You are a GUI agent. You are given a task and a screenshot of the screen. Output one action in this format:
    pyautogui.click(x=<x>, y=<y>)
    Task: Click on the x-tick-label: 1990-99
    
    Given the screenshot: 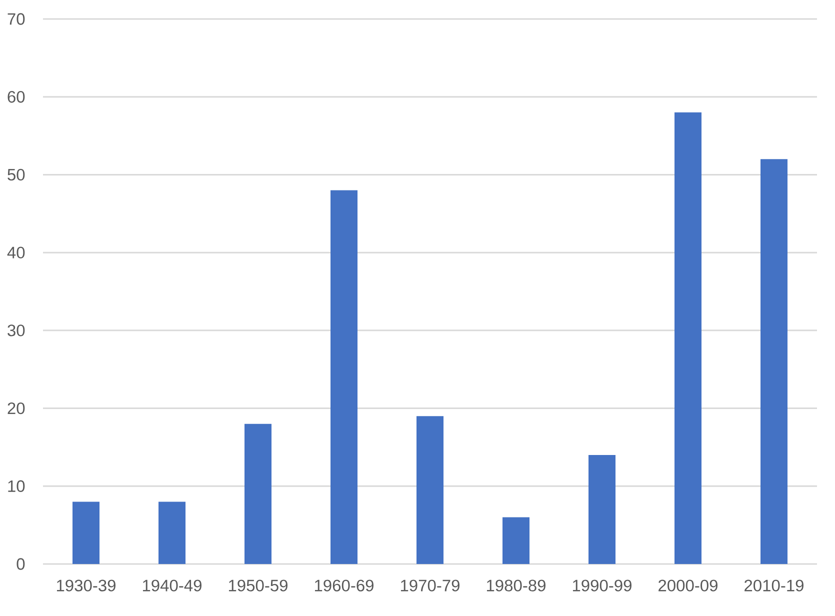 What is the action you would take?
    pyautogui.click(x=602, y=586)
    